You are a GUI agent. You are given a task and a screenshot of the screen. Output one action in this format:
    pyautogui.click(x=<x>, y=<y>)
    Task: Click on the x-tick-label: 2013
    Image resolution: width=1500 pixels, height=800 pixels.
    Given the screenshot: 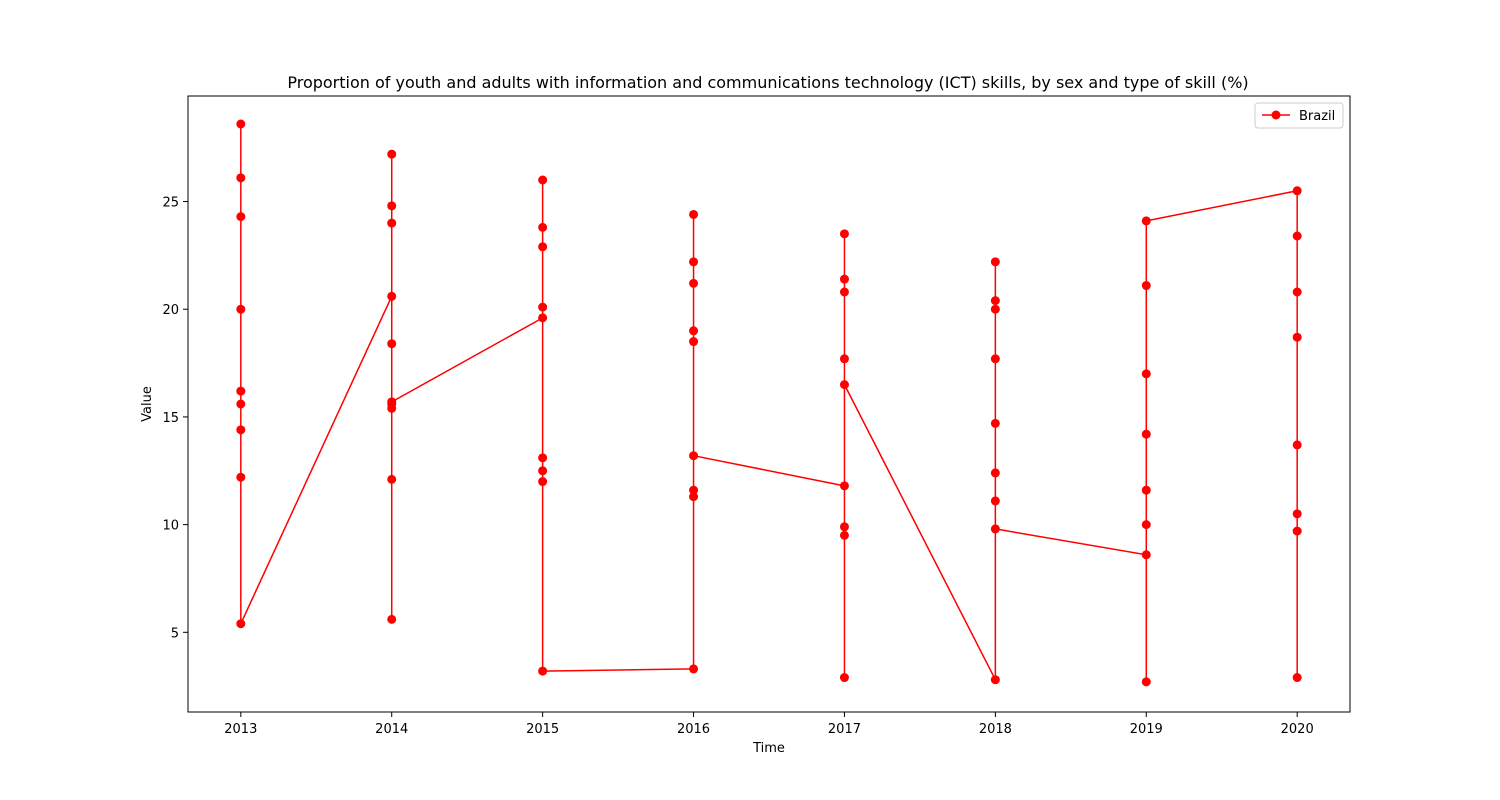 What is the action you would take?
    pyautogui.click(x=240, y=729)
    